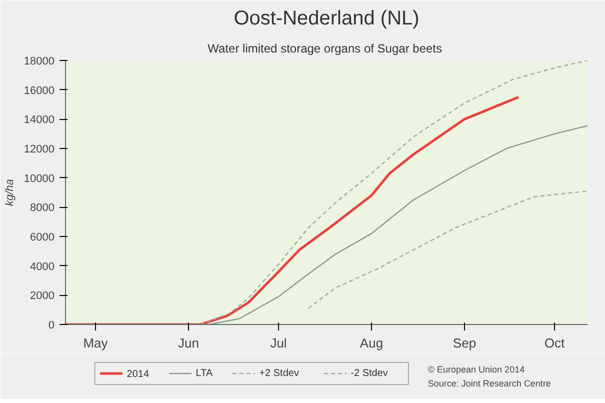  I want to click on legend-label: -2 Stdev, so click(369, 373).